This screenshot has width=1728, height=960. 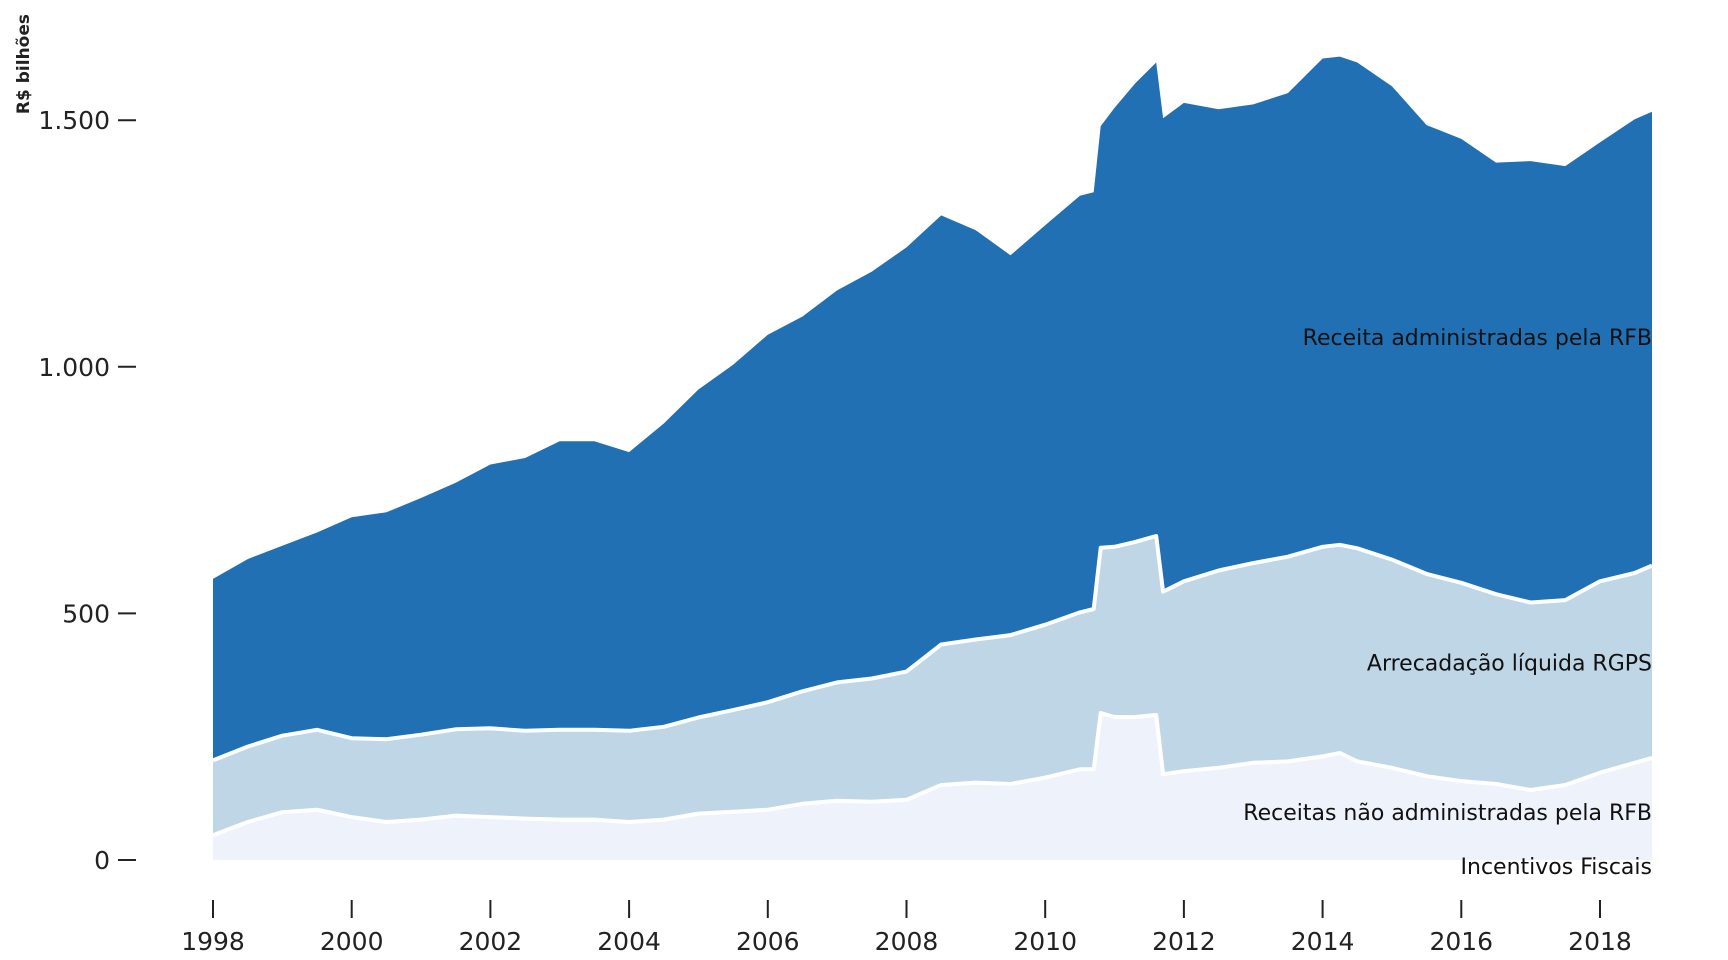 I want to click on area-receitas-nao-administradas-pela-rfb, so click(x=932, y=786).